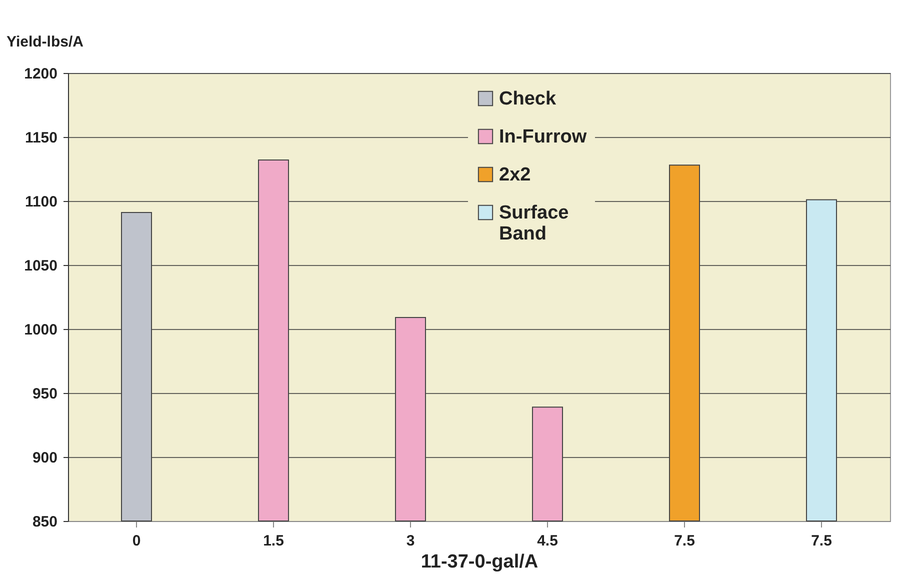 The height and width of the screenshot is (575, 898). I want to click on legend-label: 2x2, so click(515, 175).